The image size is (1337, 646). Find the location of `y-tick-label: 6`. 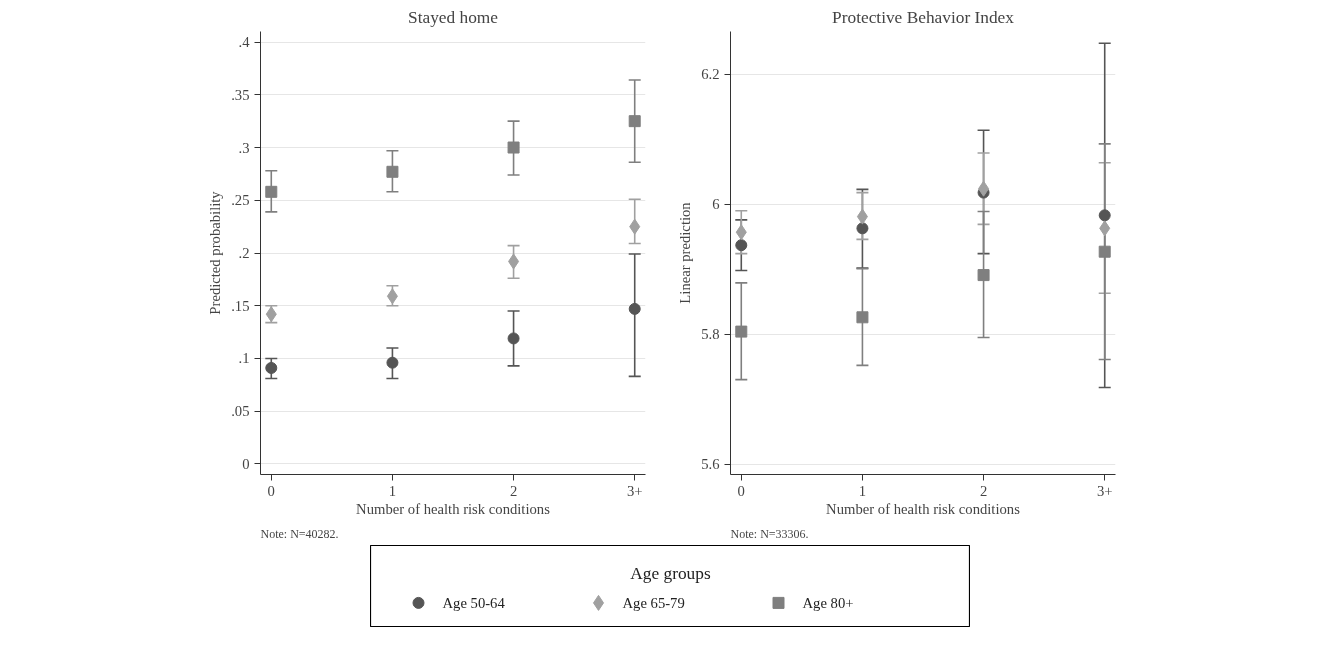

y-tick-label: 6 is located at coordinates (716, 204).